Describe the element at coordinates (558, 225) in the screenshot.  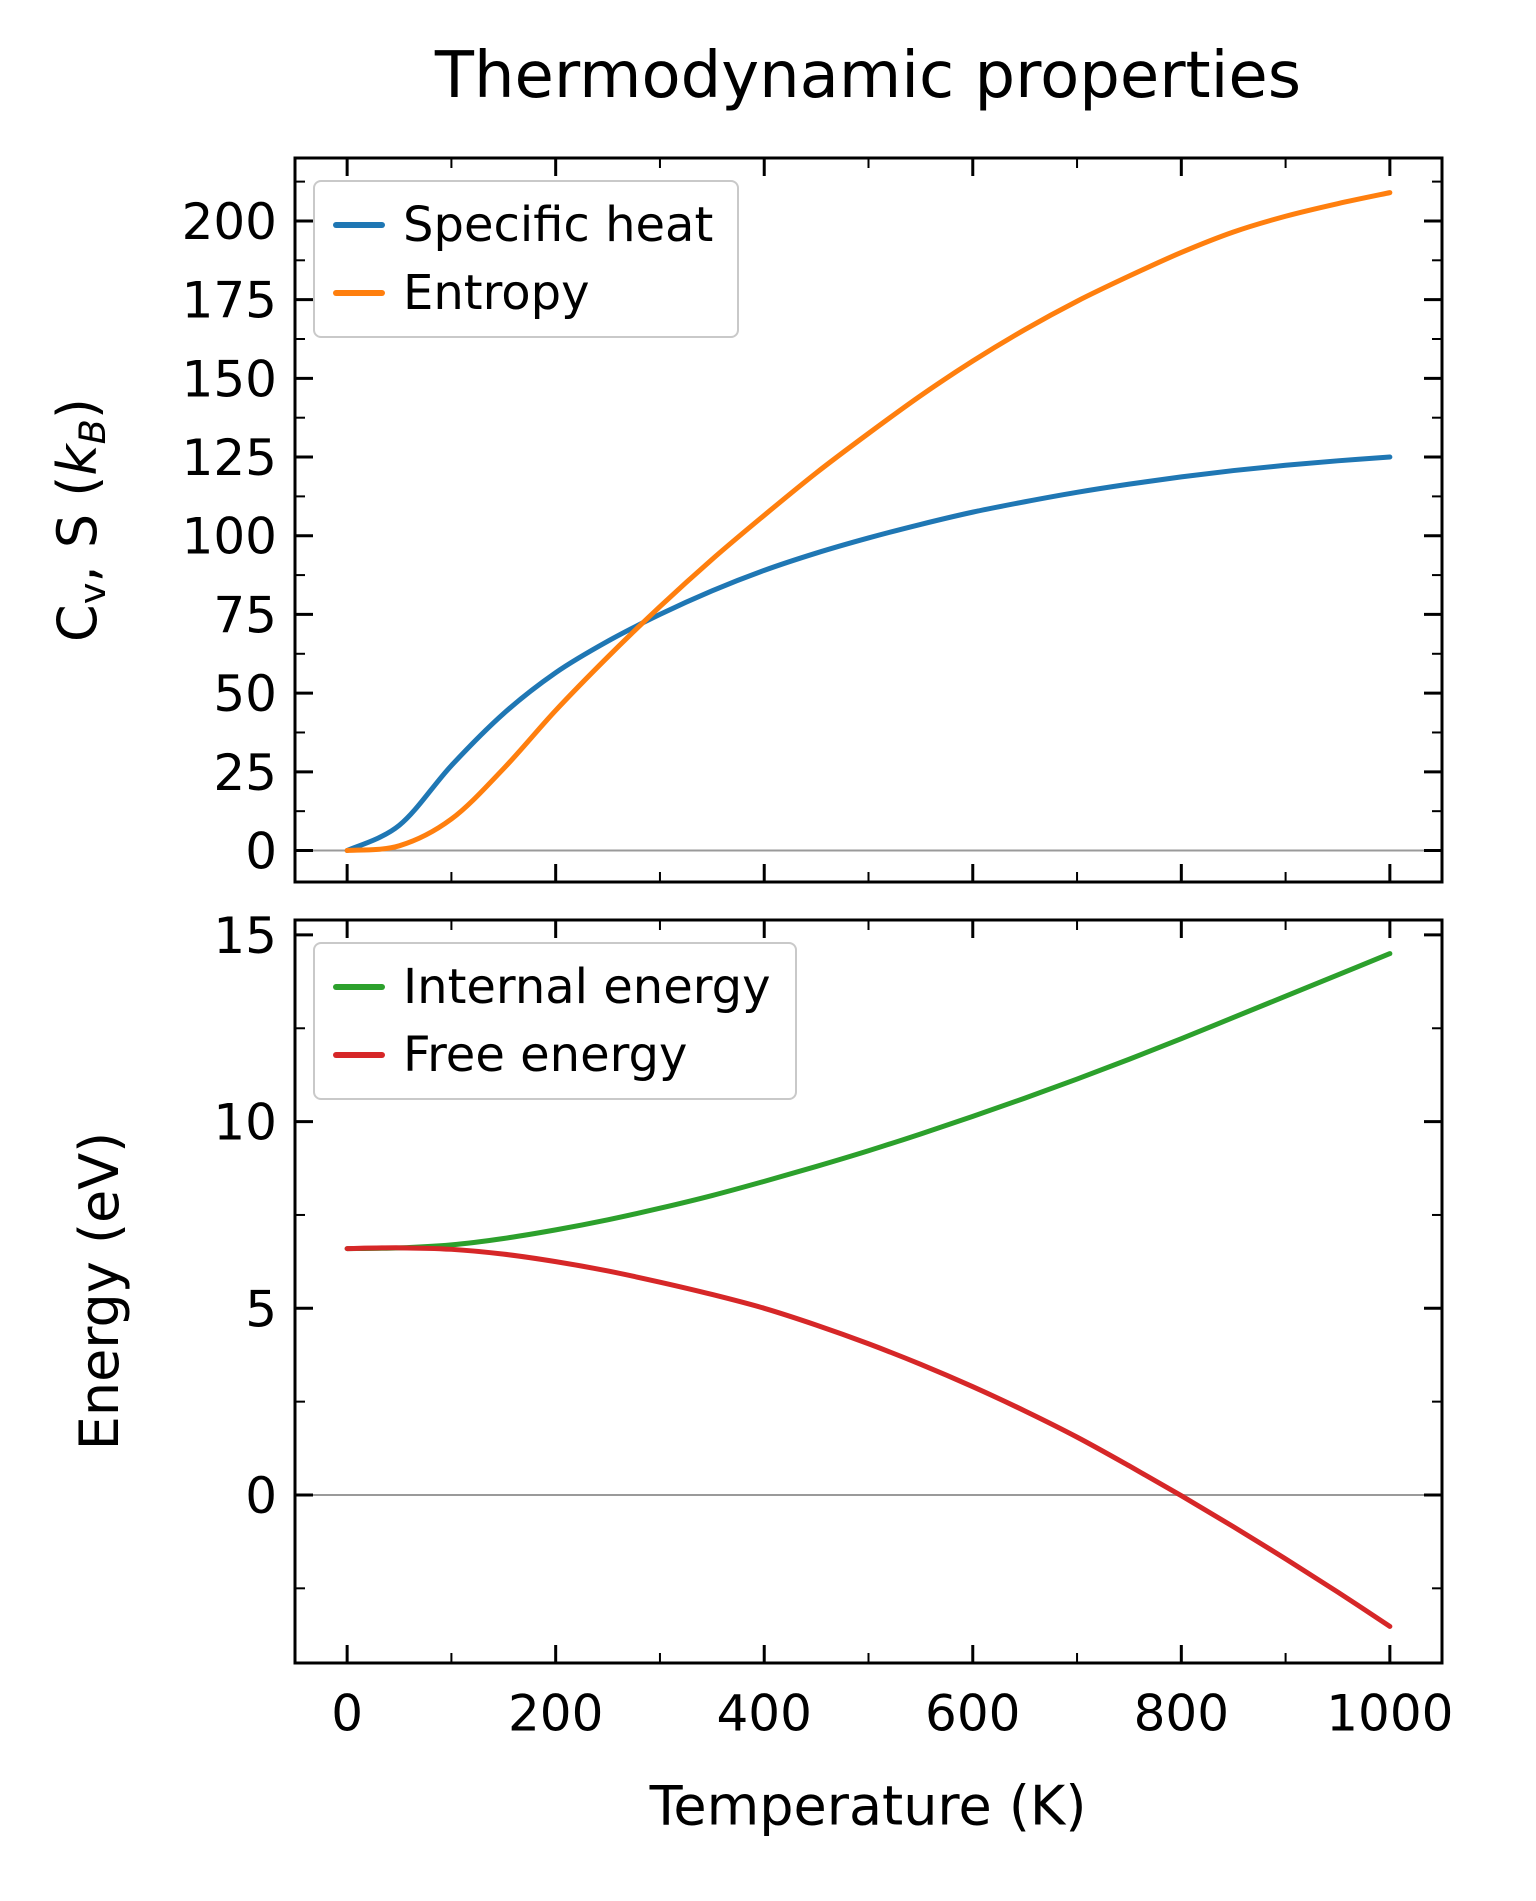
I see `legend-label-specific-heat: Specific heat` at that location.